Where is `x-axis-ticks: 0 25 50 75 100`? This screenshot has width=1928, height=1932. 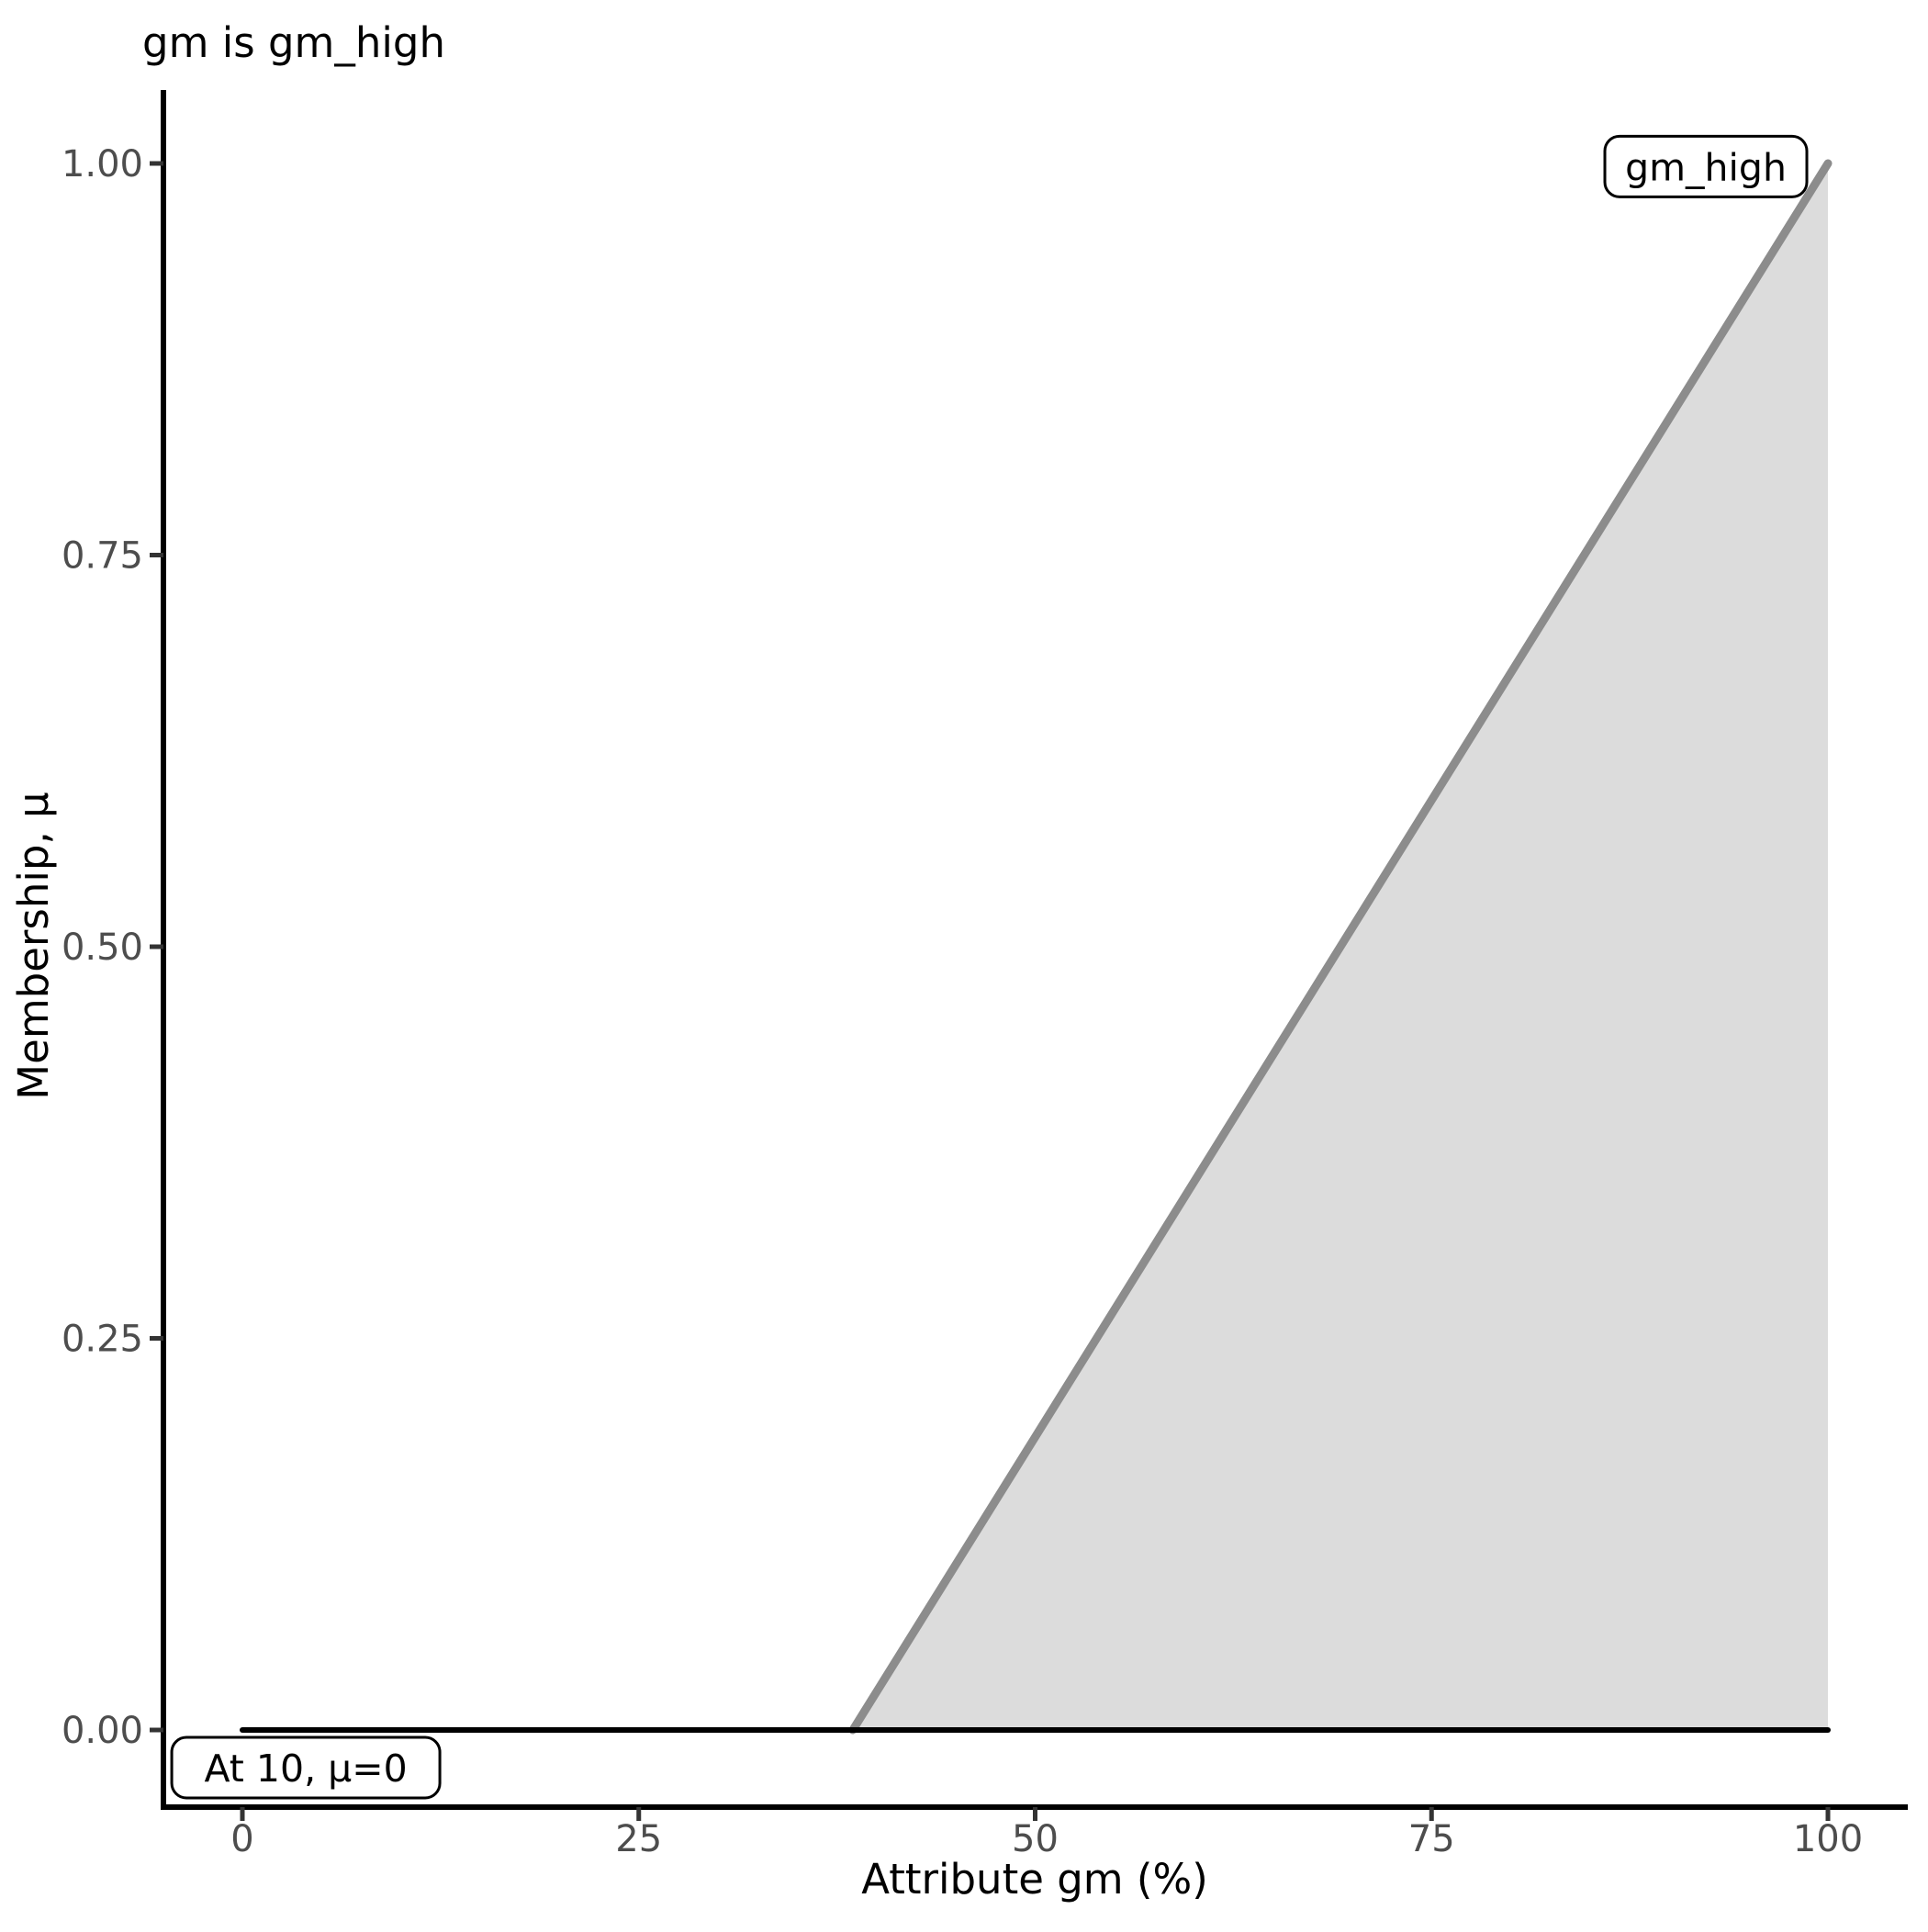
x-axis-ticks: 0 25 50 75 100 is located at coordinates (1046, 1833).